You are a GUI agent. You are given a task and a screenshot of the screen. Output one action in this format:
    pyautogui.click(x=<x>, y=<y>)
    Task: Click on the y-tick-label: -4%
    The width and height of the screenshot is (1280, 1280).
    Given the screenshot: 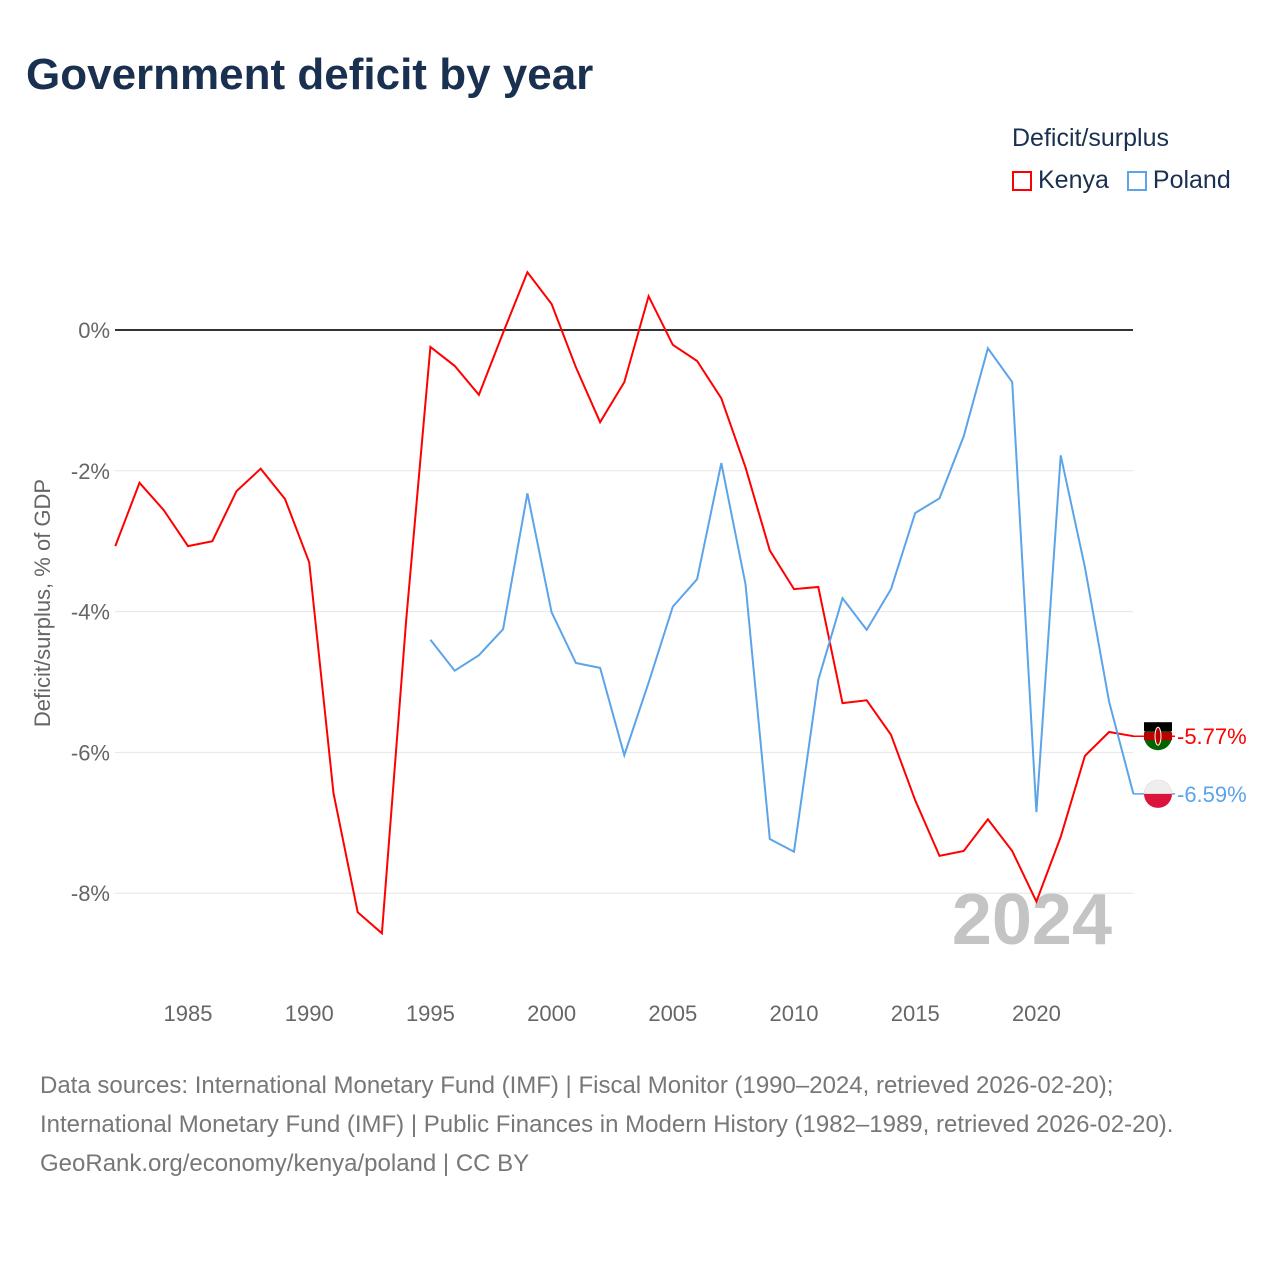 What is the action you would take?
    pyautogui.click(x=90, y=612)
    